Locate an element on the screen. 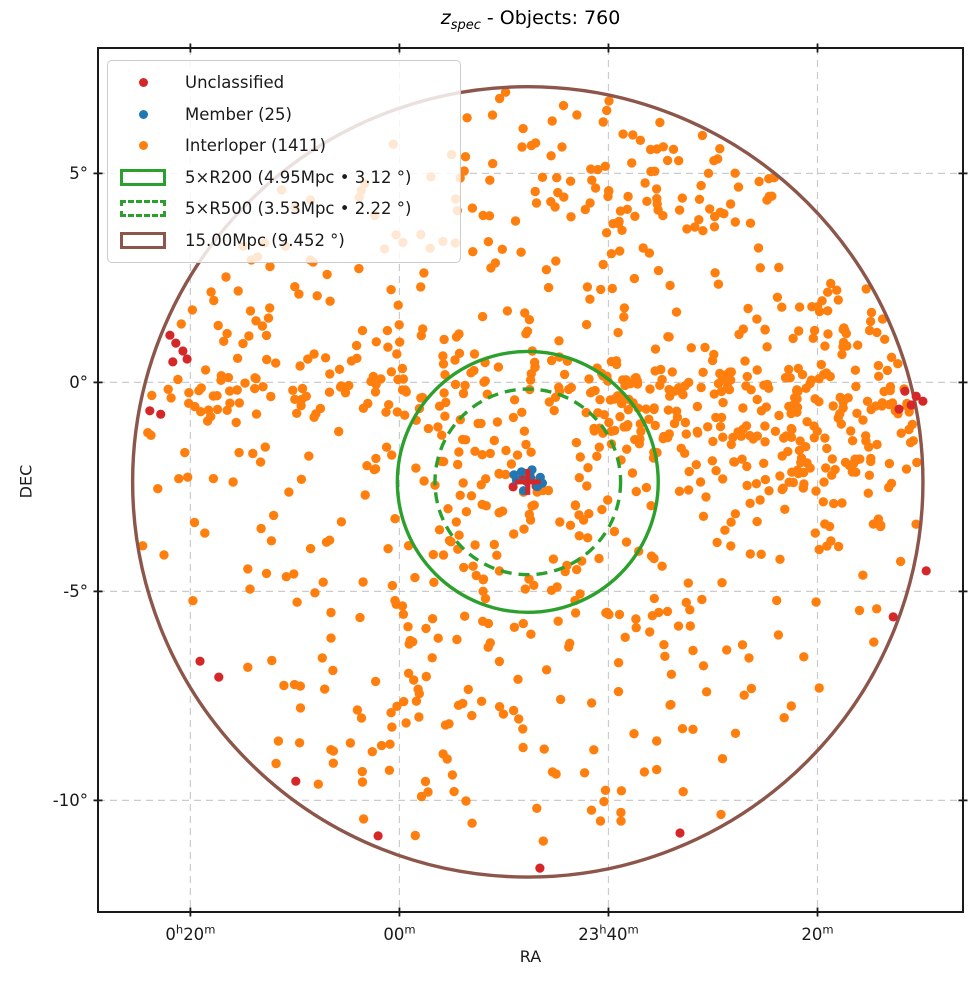 The height and width of the screenshot is (989, 979). y-tick-label: 5° is located at coordinates (78, 173).